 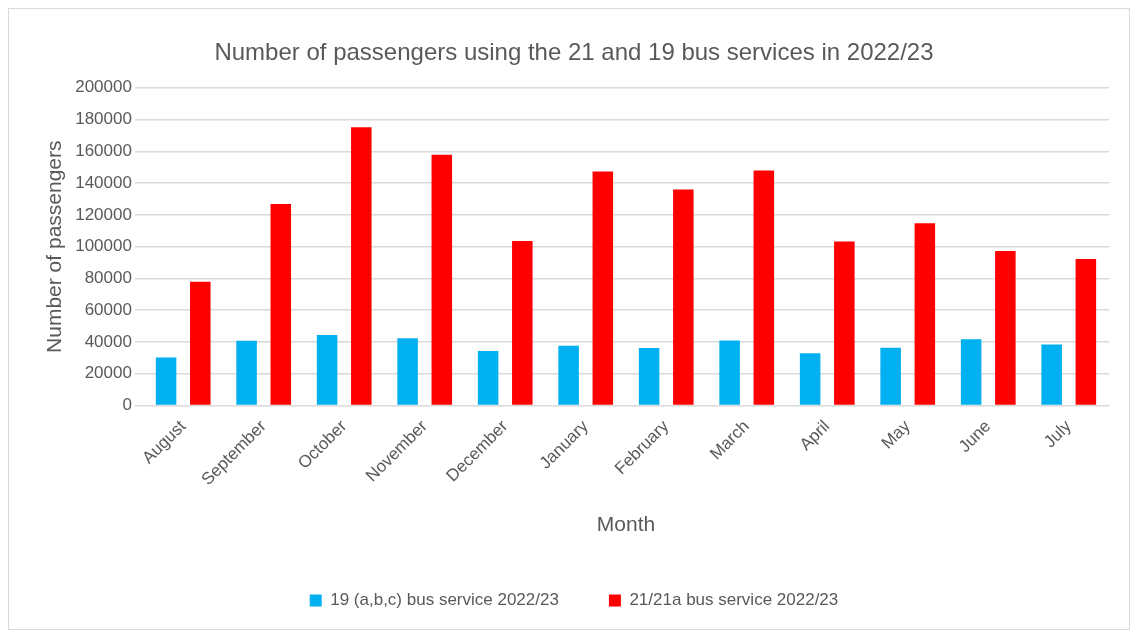 I want to click on y-tick-label: 20000, so click(x=108, y=373).